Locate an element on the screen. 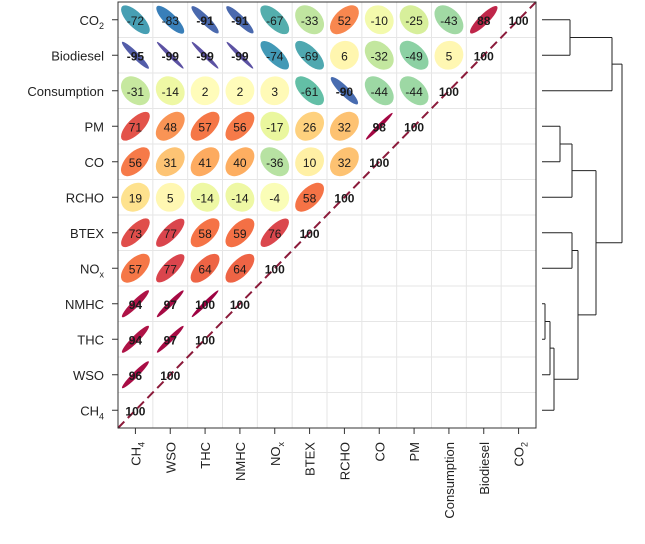 The width and height of the screenshot is (645, 544). correlation-cell: 19 is located at coordinates (135, 197).